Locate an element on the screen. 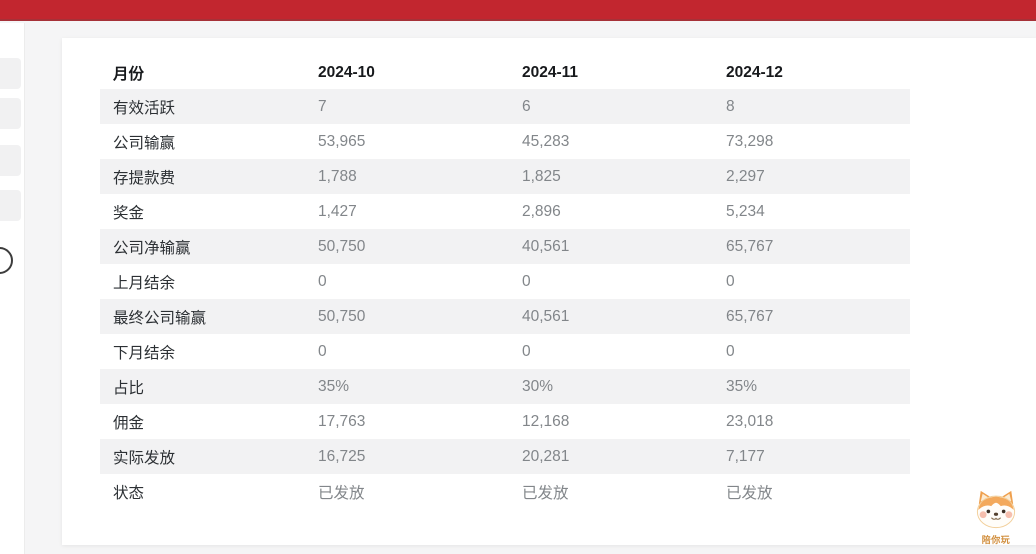 The height and width of the screenshot is (554, 1036). row-value: 1,788 is located at coordinates (337, 176).